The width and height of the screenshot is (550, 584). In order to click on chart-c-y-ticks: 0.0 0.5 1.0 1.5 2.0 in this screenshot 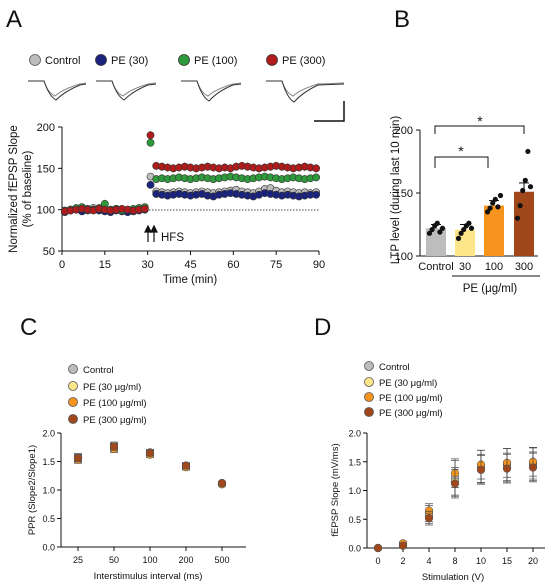, I will do `click(51, 491)`.